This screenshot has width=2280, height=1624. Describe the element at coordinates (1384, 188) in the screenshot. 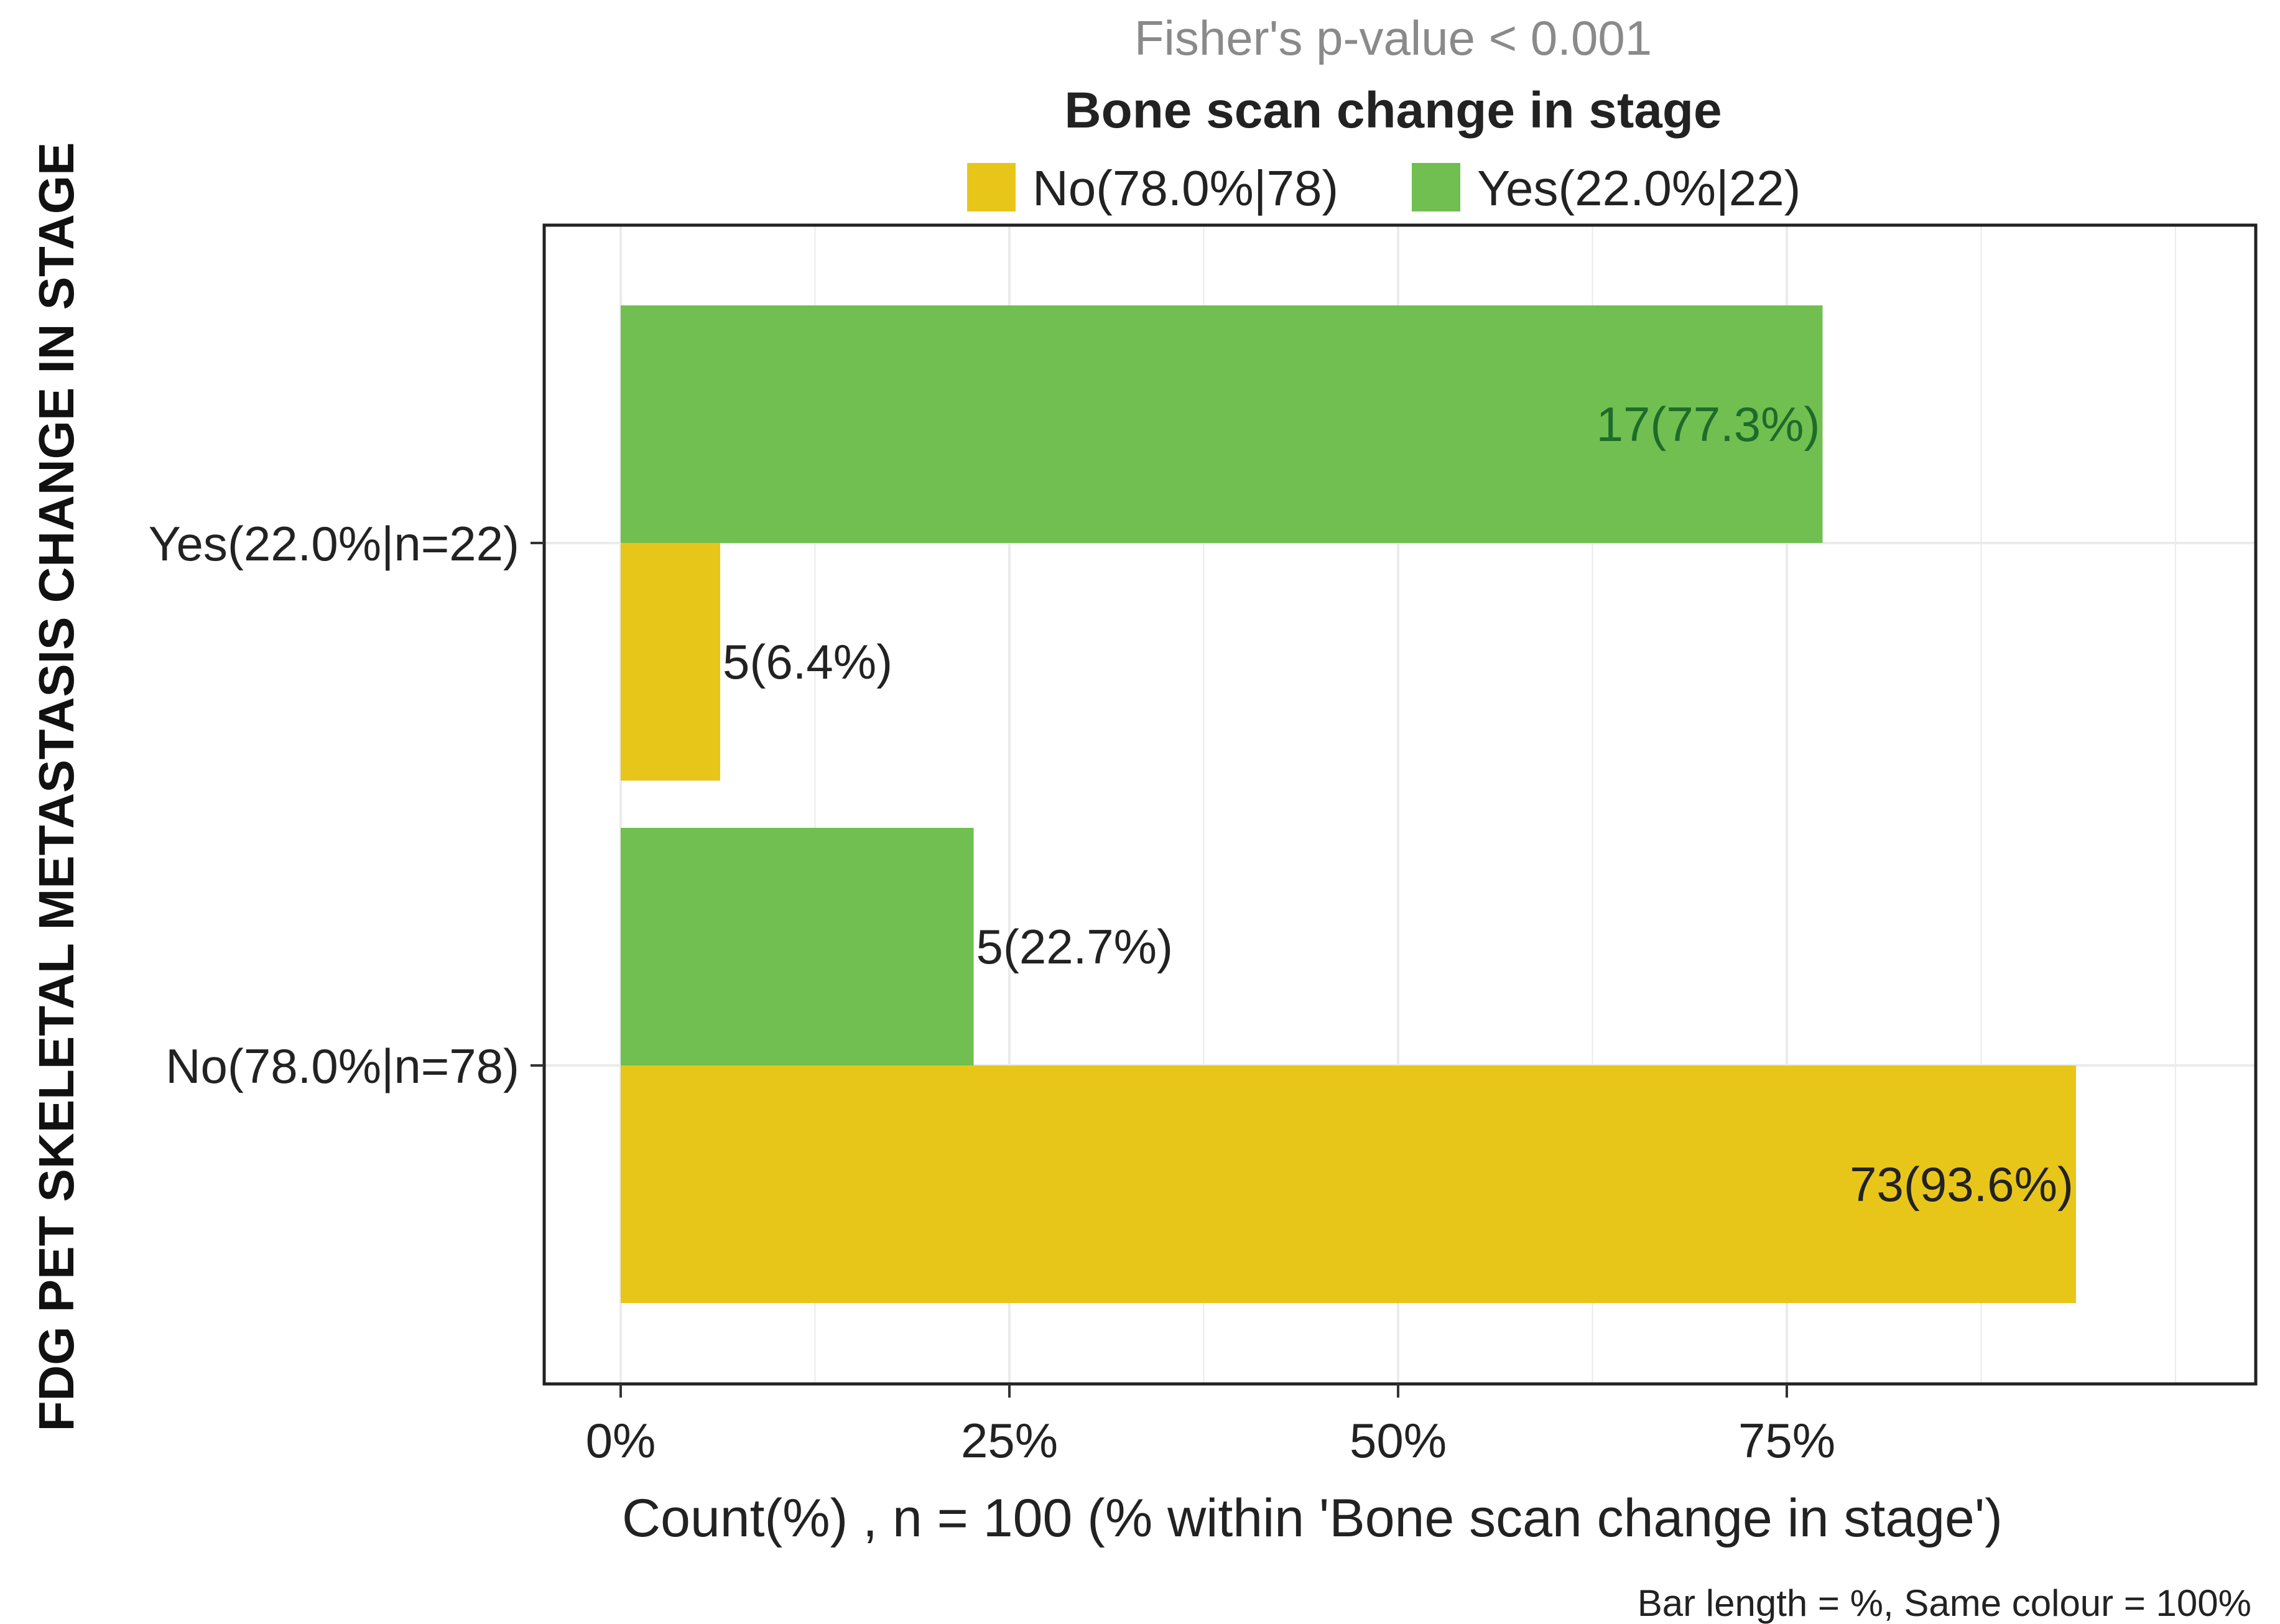

I see `legend: No(78.0%|78) Yes(22.0%|22)` at that location.